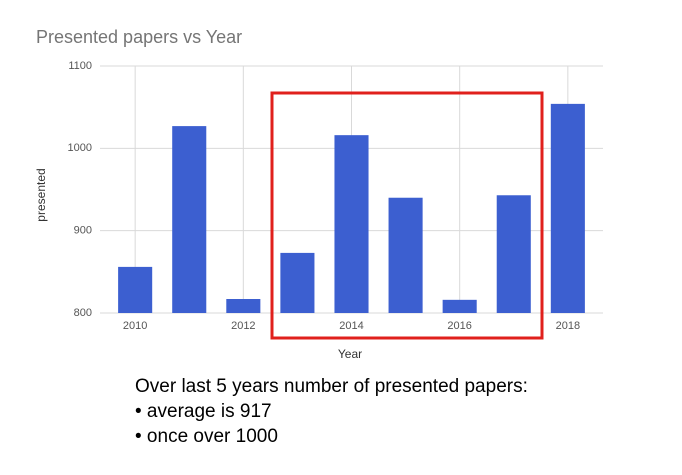 This screenshot has height=475, width=682. What do you see at coordinates (135, 326) in the screenshot?
I see `x-tick-label: 2010` at bounding box center [135, 326].